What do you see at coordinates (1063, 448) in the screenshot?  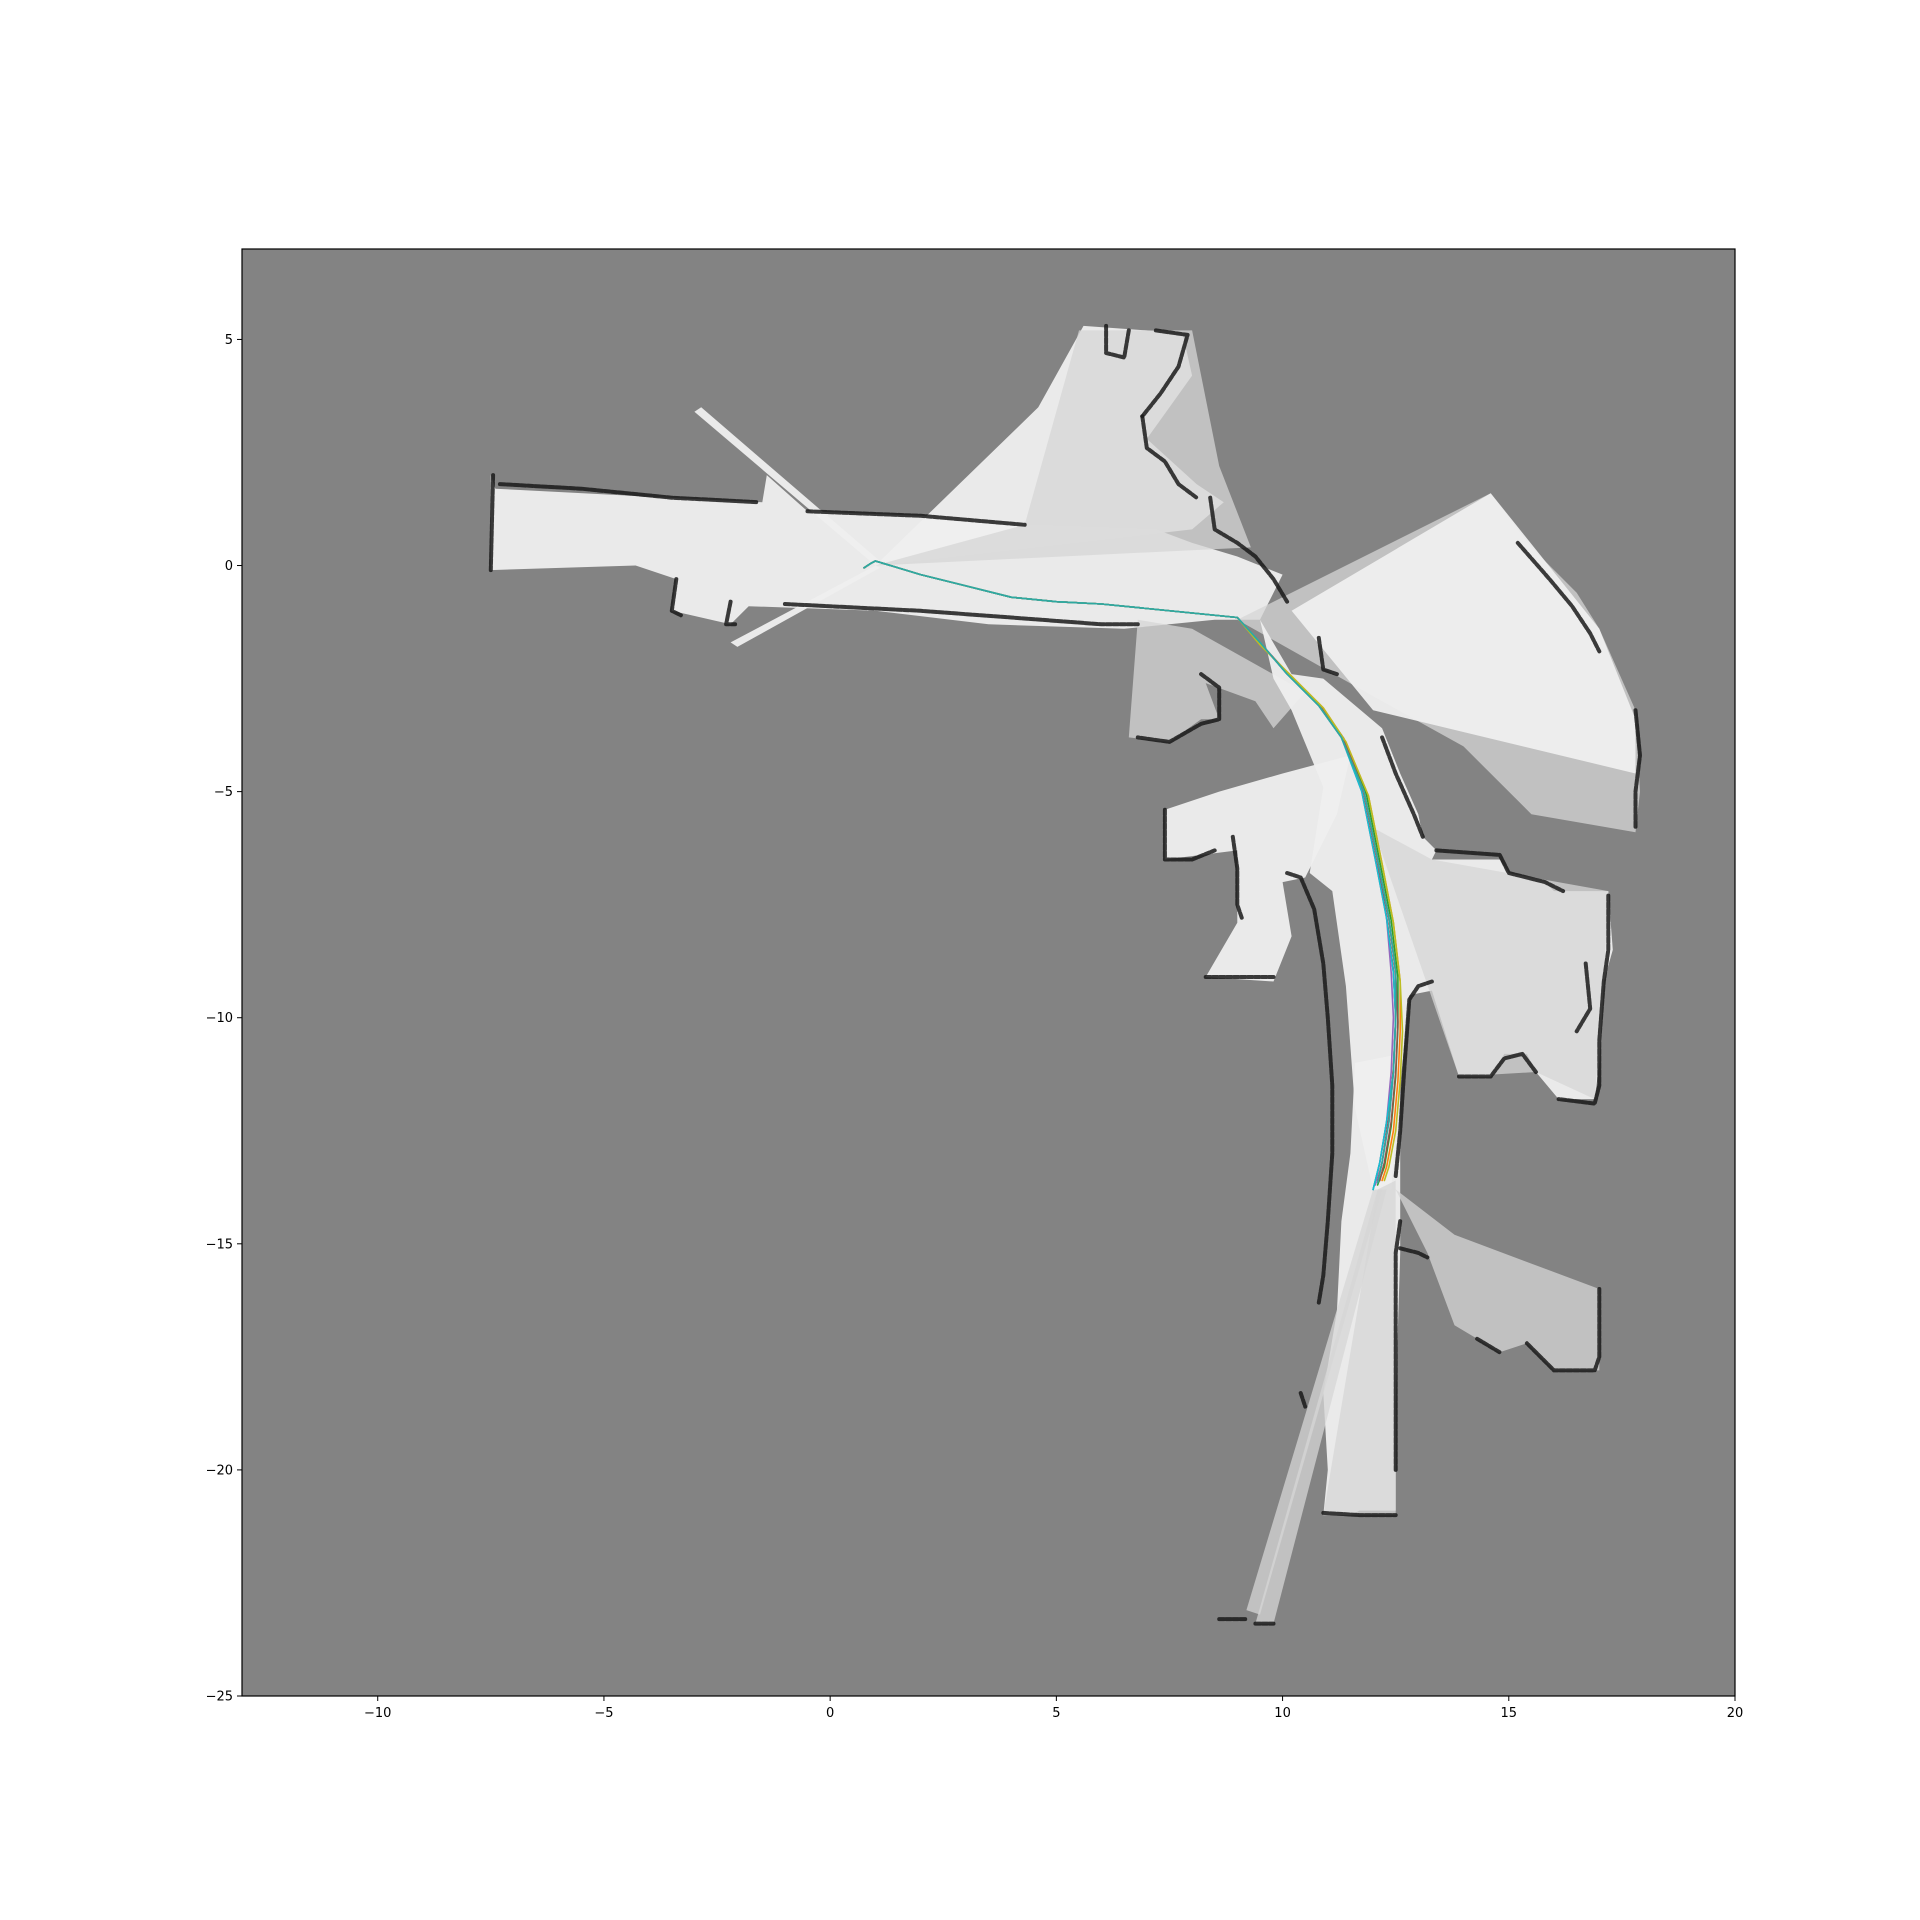 I see `free-region-north-wide-fan` at bounding box center [1063, 448].